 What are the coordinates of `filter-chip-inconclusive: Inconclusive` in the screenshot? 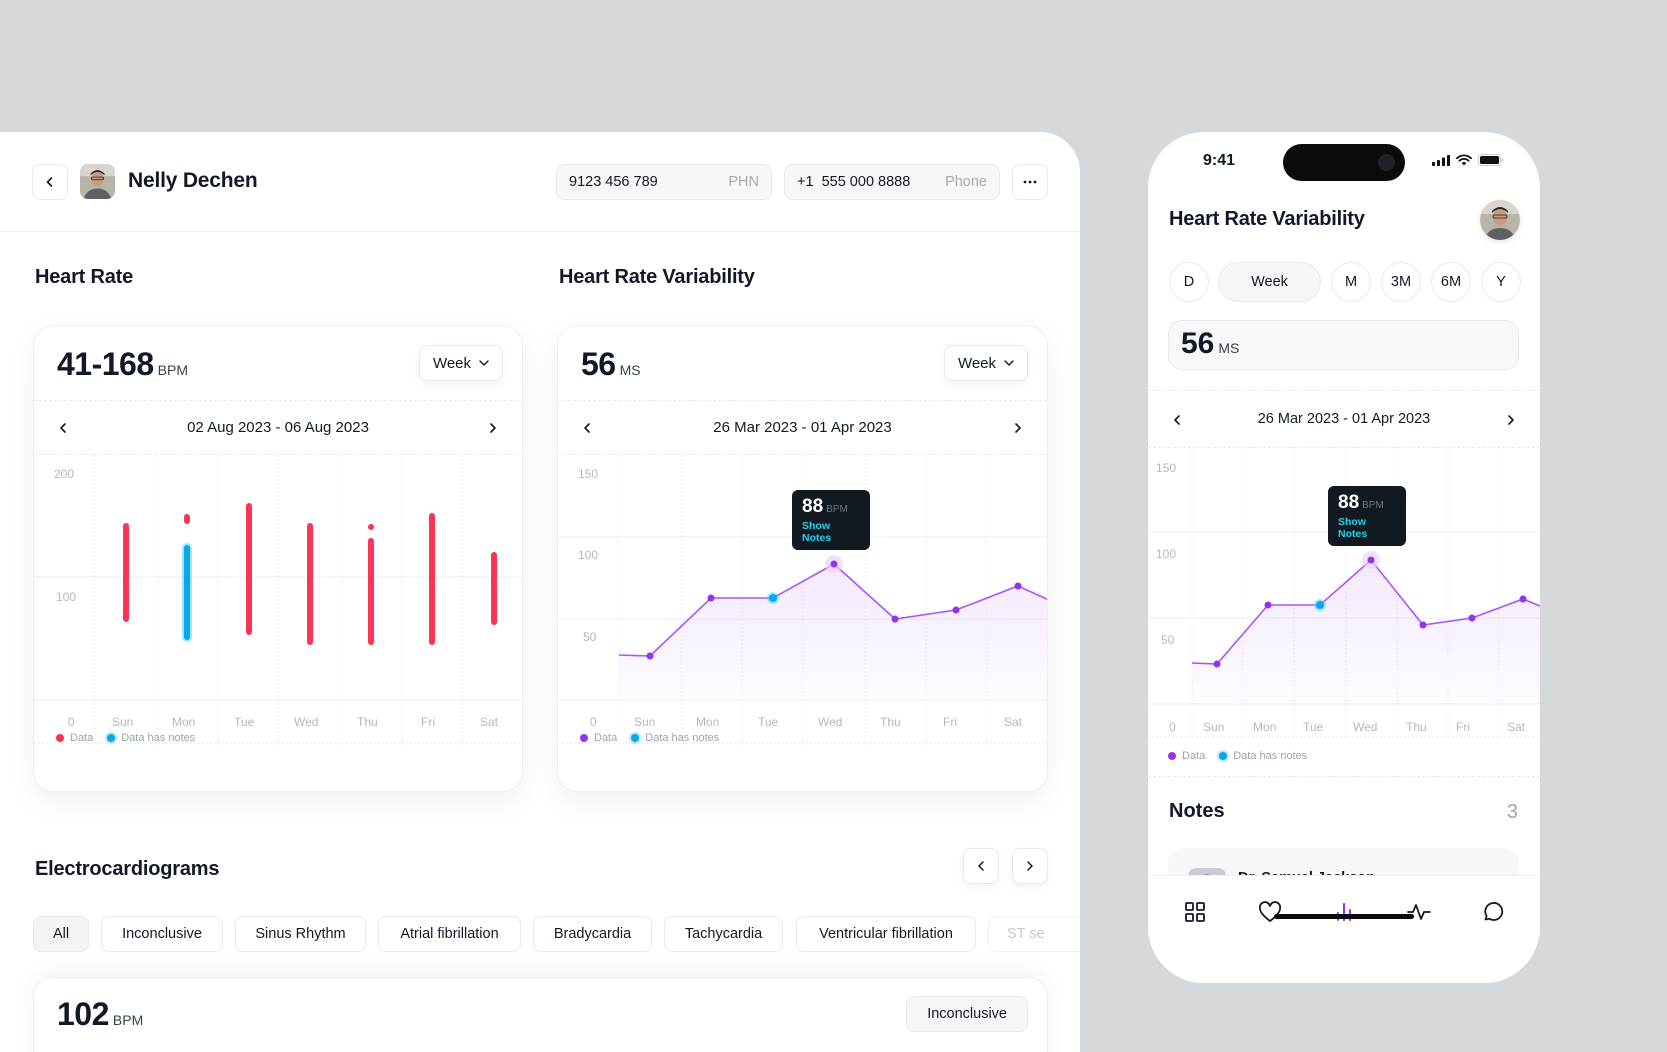 It's located at (162, 934).